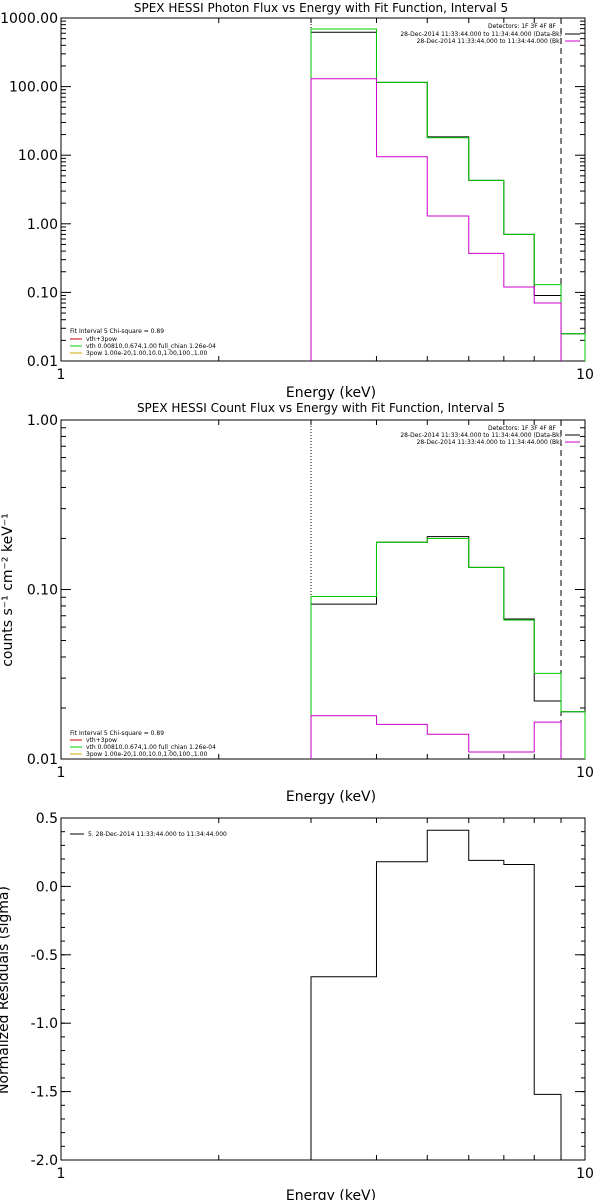  What do you see at coordinates (29, 19) in the screenshot?
I see `y-tick-label: 1000.00` at bounding box center [29, 19].